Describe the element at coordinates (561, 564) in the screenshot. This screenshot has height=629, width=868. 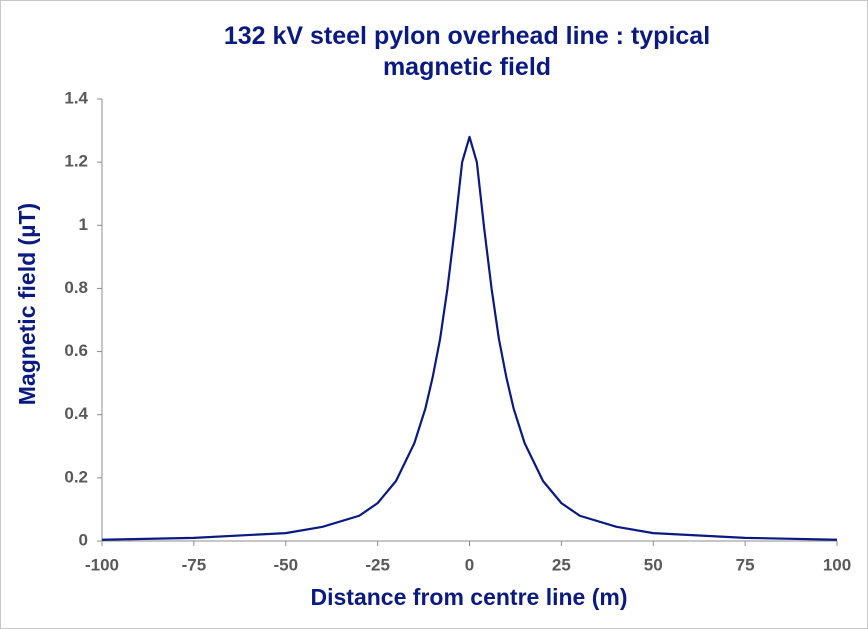
I see `x-tick-label: 25` at that location.